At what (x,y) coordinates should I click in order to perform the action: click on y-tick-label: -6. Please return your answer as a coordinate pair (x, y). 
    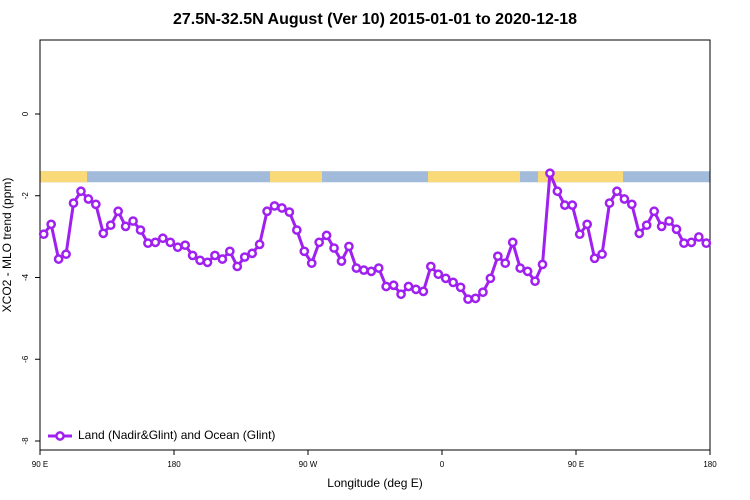
    Looking at the image, I should click on (25, 359).